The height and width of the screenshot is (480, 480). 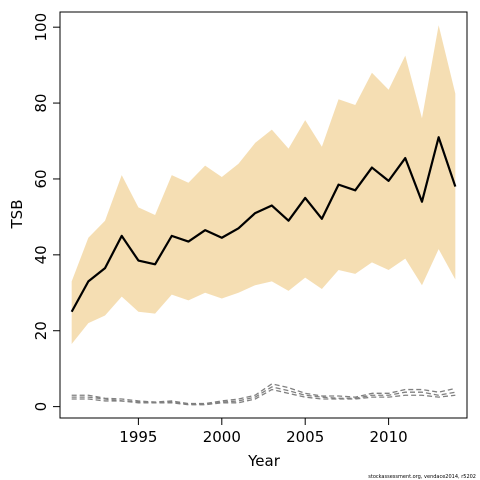 I want to click on y-tick-label: 40, so click(x=41, y=254).